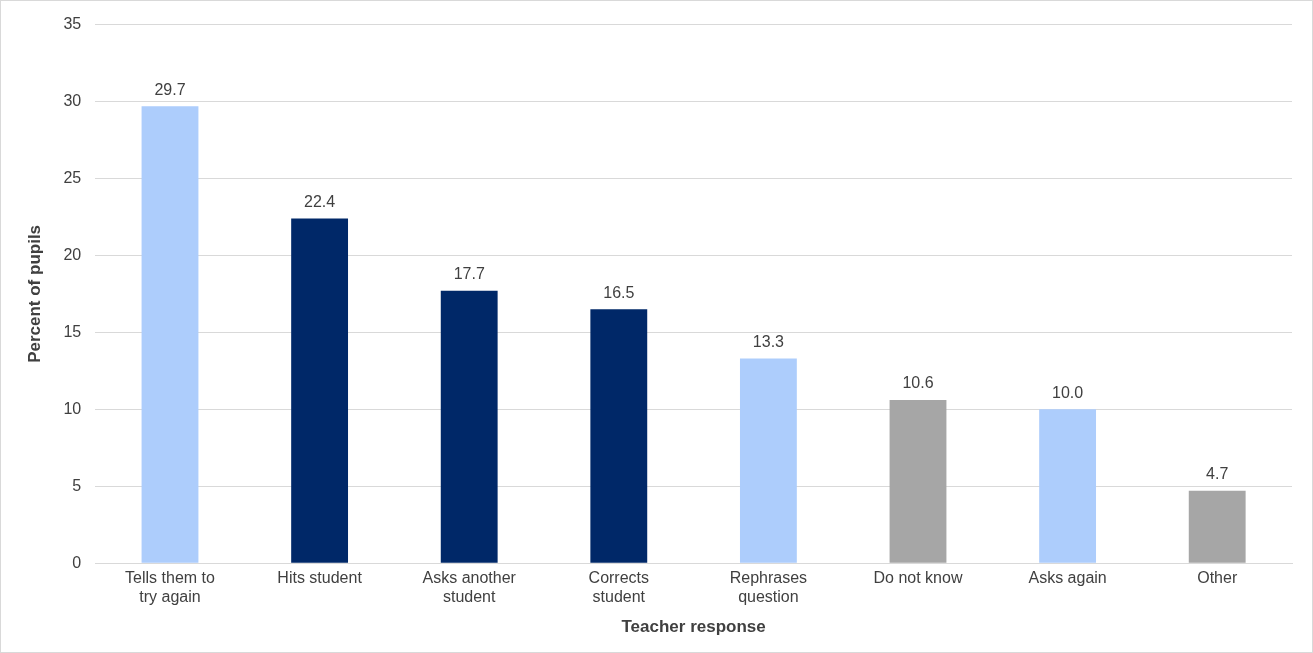 The height and width of the screenshot is (653, 1313). Describe the element at coordinates (72, 100) in the screenshot. I see `y-tick-label: 30` at that location.